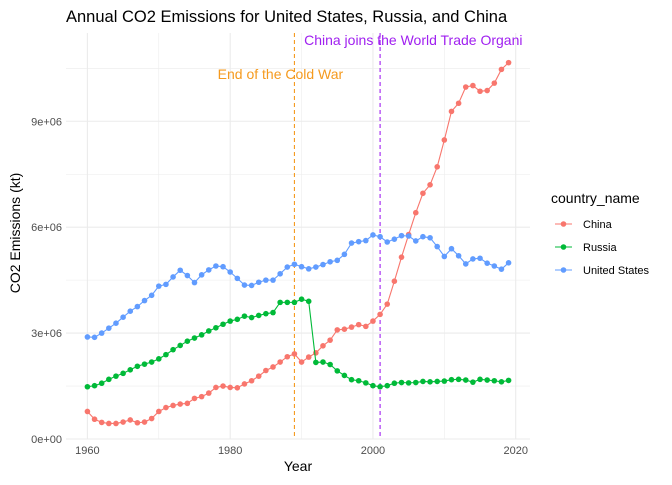 The height and width of the screenshot is (485, 672). What do you see at coordinates (46, 334) in the screenshot?
I see `y-tick-label: 3e+06` at bounding box center [46, 334].